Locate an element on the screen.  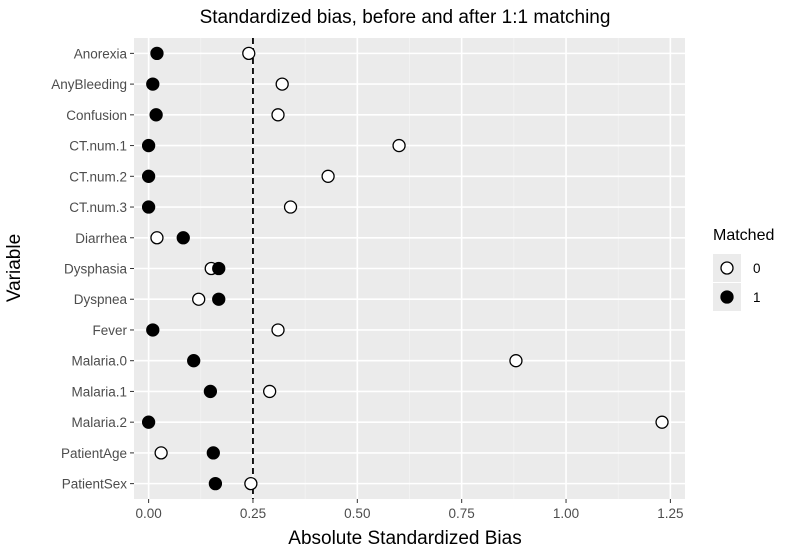
y-tick-label: PatientAge is located at coordinates (94, 453).